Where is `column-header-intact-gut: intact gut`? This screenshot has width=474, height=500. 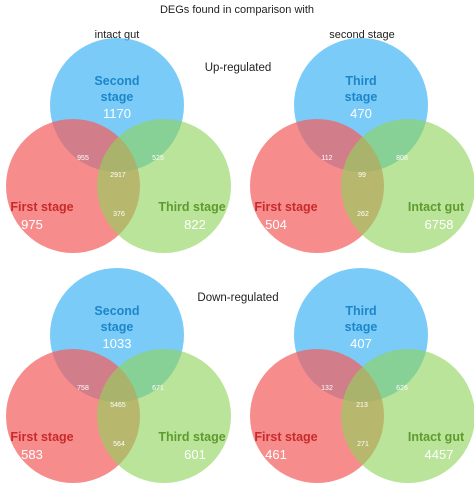
column-header-intact-gut: intact gut is located at coordinates (117, 35).